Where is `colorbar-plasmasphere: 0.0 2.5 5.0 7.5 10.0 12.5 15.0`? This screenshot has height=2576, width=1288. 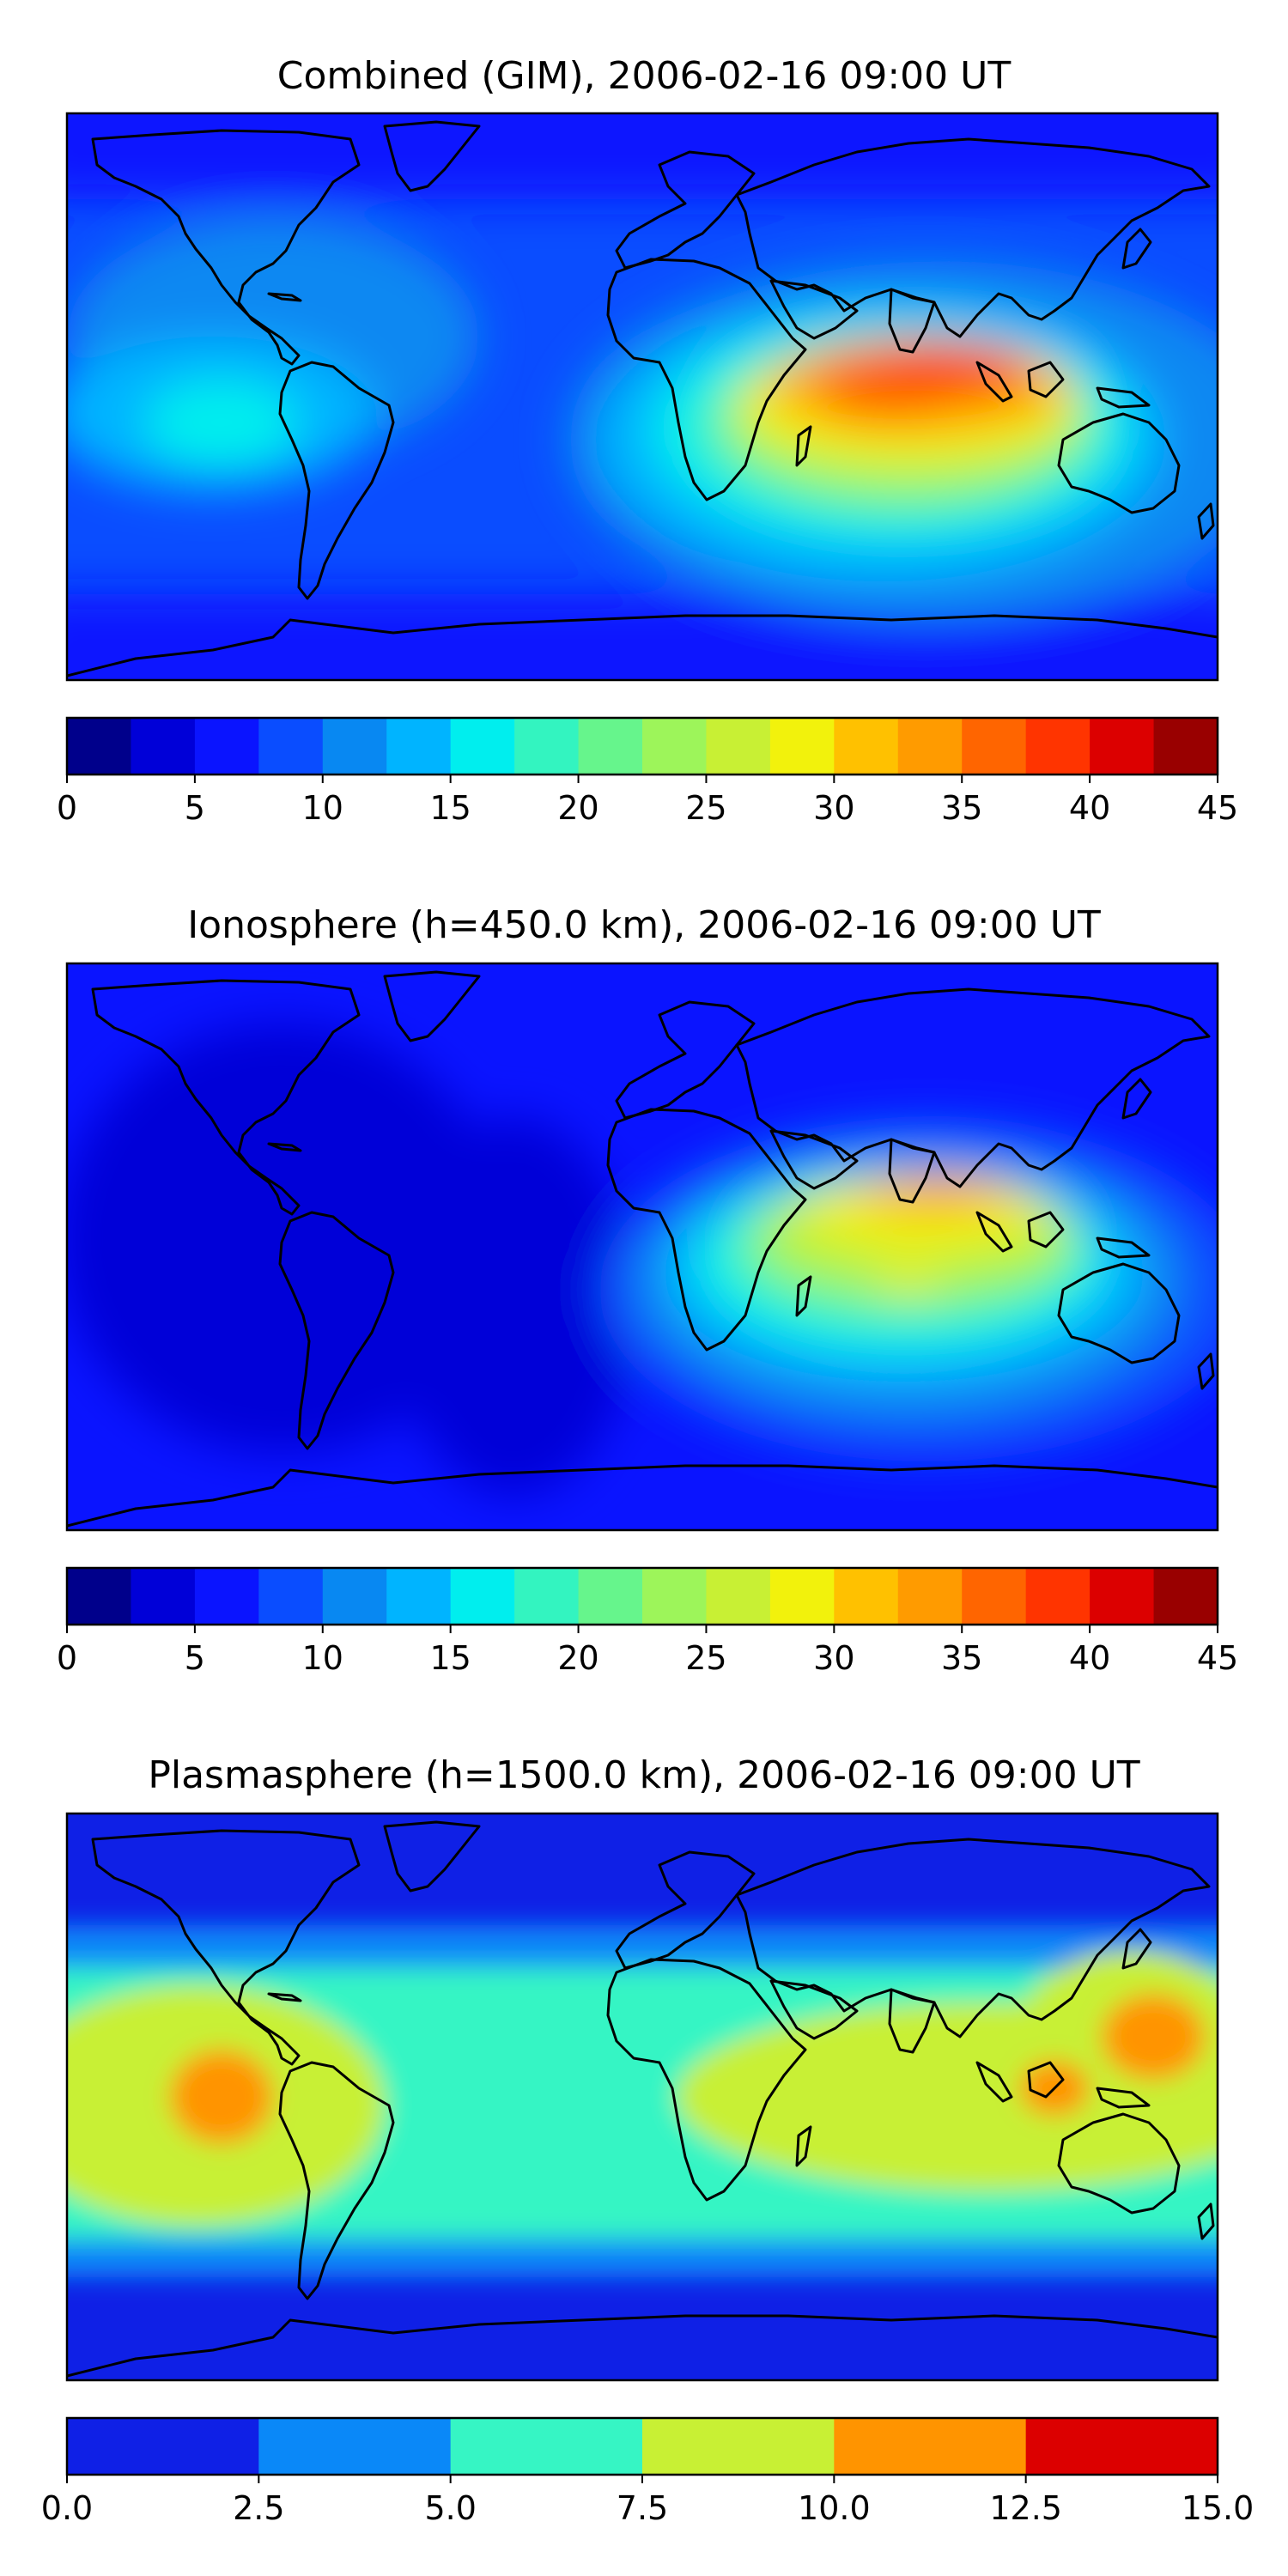 colorbar-plasmasphere: 0.0 2.5 5.0 7.5 10.0 12.5 15.0 is located at coordinates (648, 2471).